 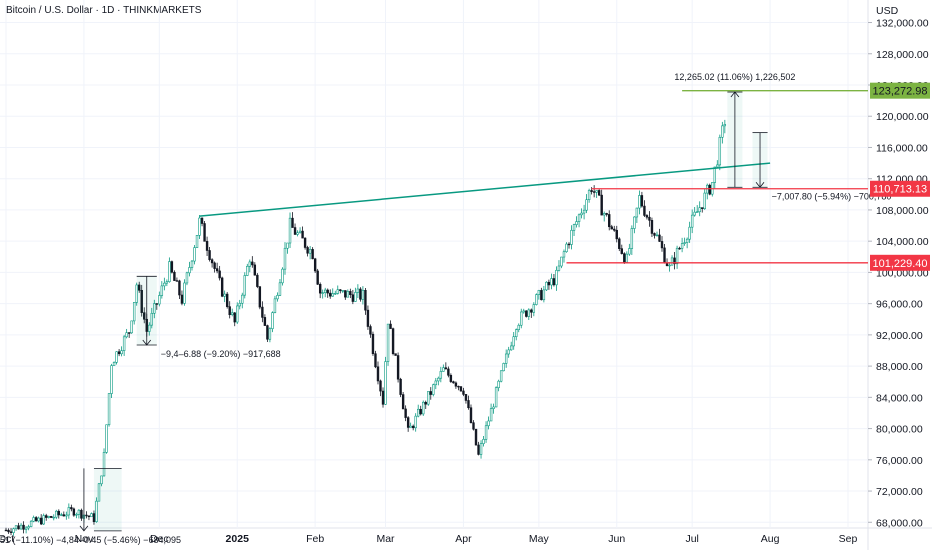 I want to click on y-tick-label: 84,000.00, so click(x=899, y=398).